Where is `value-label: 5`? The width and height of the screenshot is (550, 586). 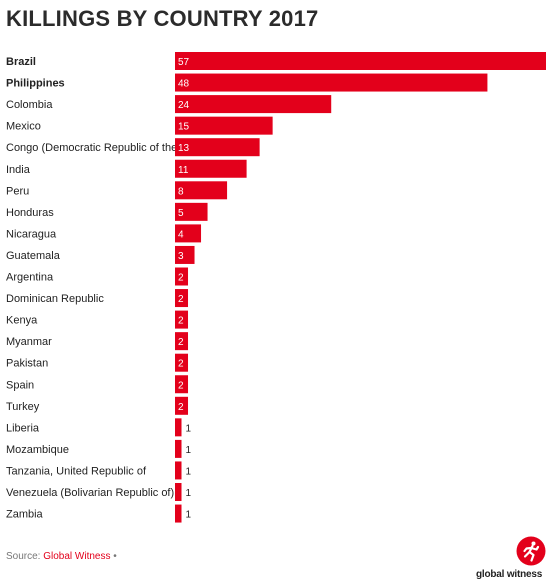 value-label: 5 is located at coordinates (181, 213).